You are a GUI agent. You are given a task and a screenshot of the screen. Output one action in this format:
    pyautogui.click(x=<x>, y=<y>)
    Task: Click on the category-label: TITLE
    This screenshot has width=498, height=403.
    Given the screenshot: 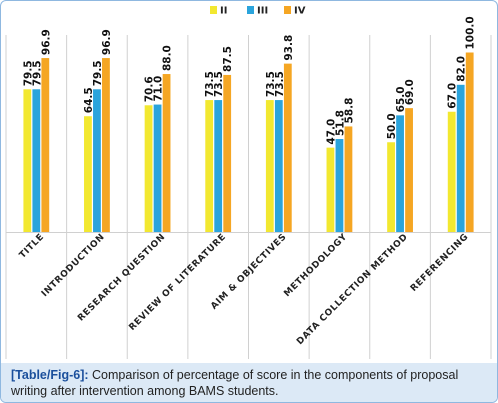 What is the action you would take?
    pyautogui.click(x=32, y=246)
    